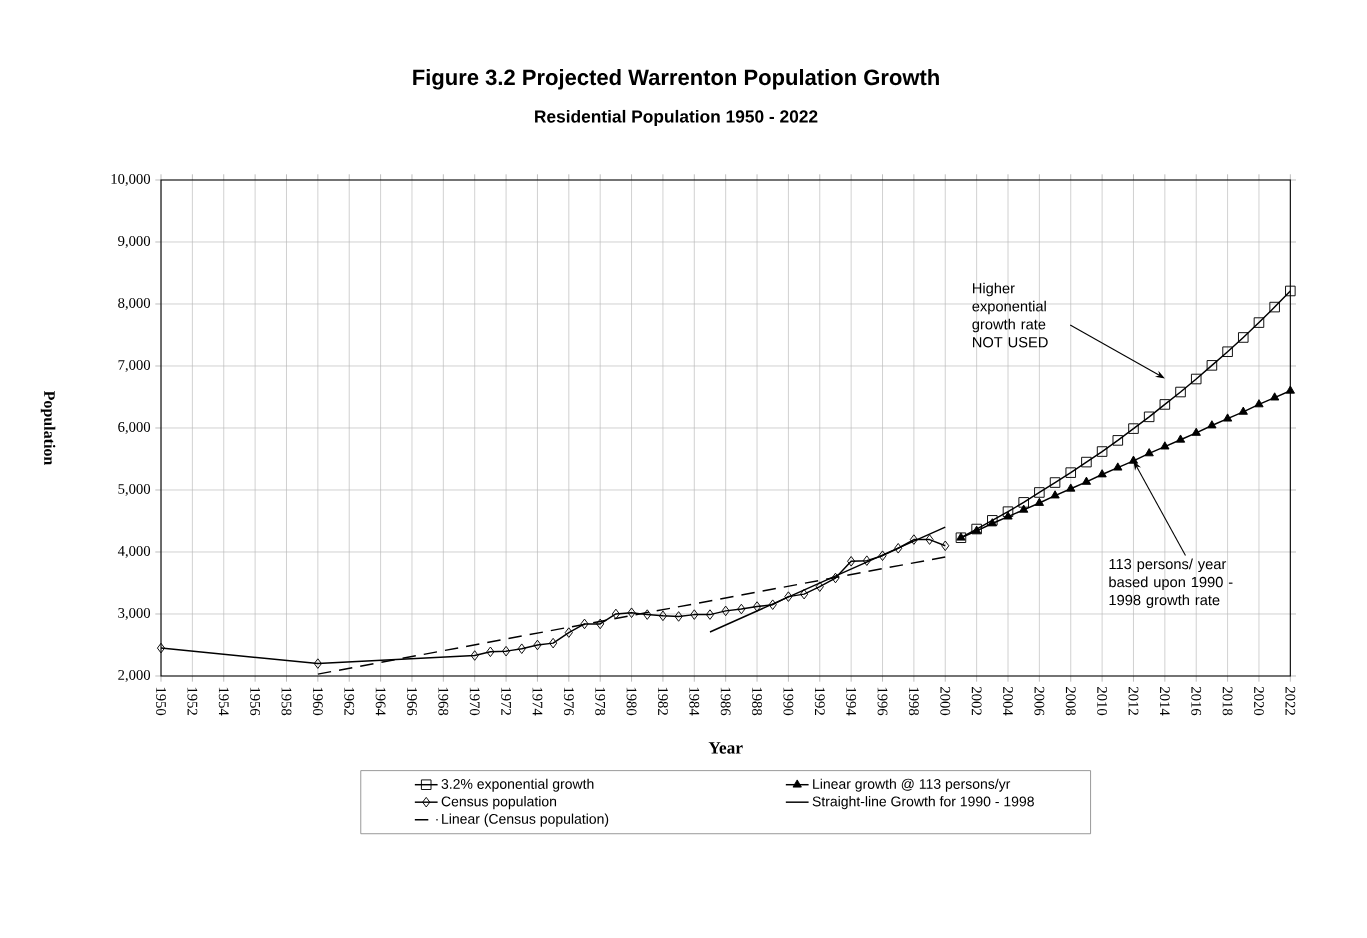 This screenshot has height=938, width=1367. What do you see at coordinates (134, 241) in the screenshot?
I see `y-tick-label: 9,000` at bounding box center [134, 241].